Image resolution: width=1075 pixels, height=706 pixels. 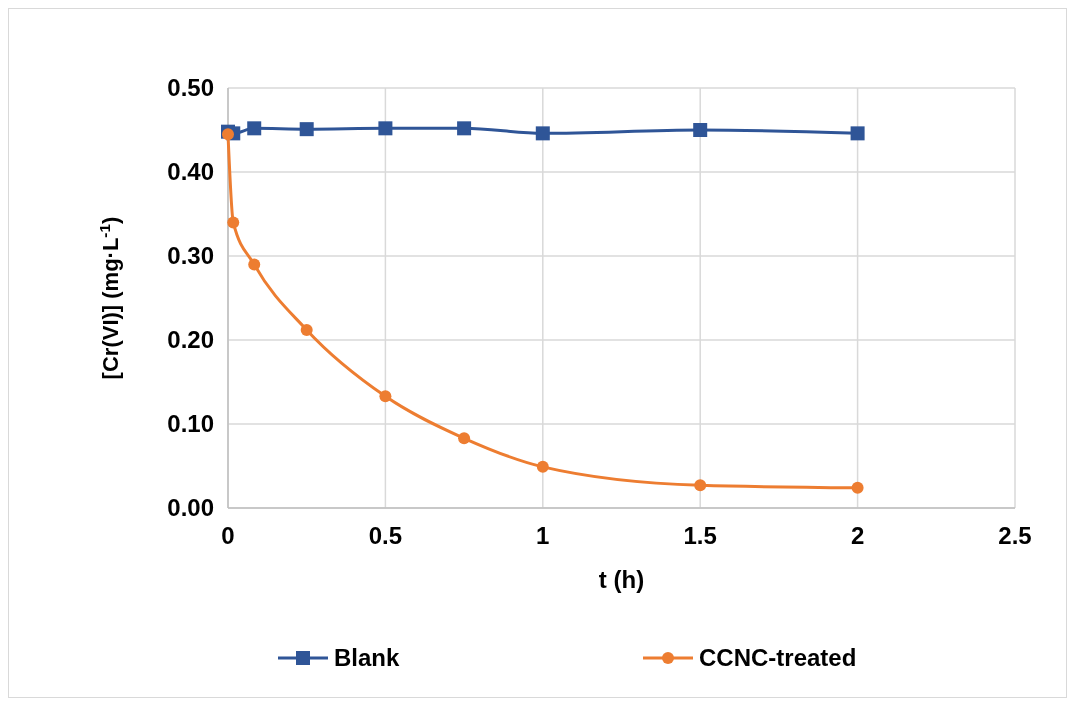 I want to click on y-tick-label: 0.10, so click(x=190, y=424).